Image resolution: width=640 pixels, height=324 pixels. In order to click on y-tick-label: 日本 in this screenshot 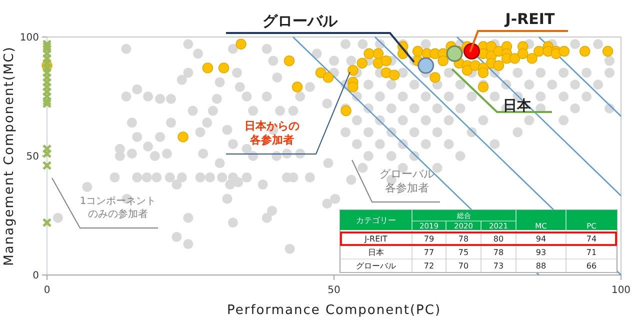, I will do `click(376, 252)`.